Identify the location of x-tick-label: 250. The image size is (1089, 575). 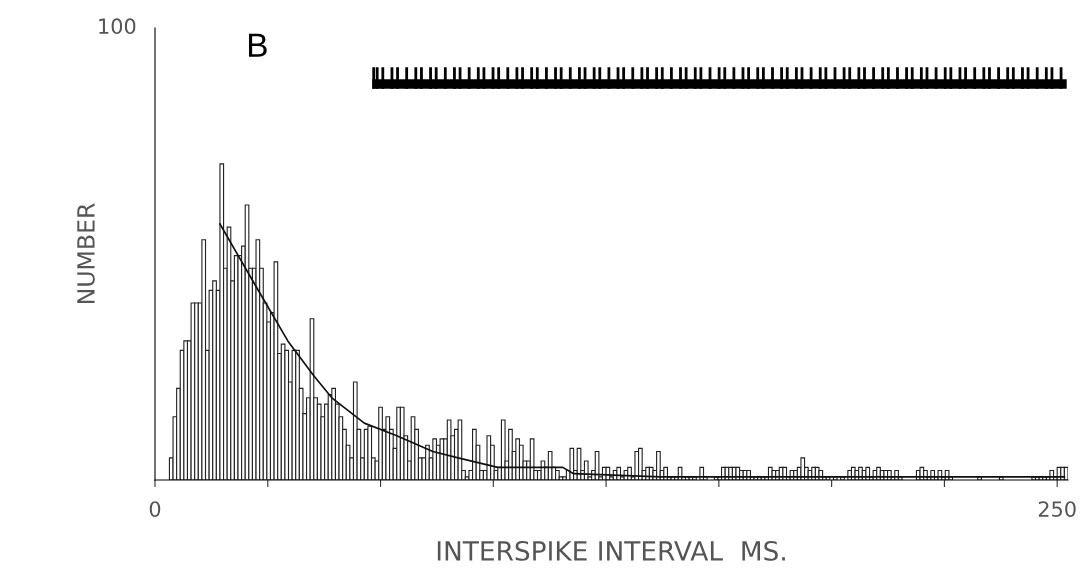
(1057, 509).